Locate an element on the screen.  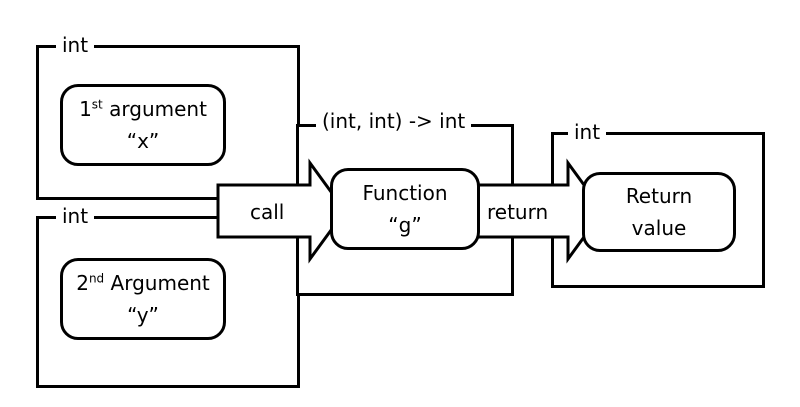
second-argument-name: “y” is located at coordinates (143, 315).